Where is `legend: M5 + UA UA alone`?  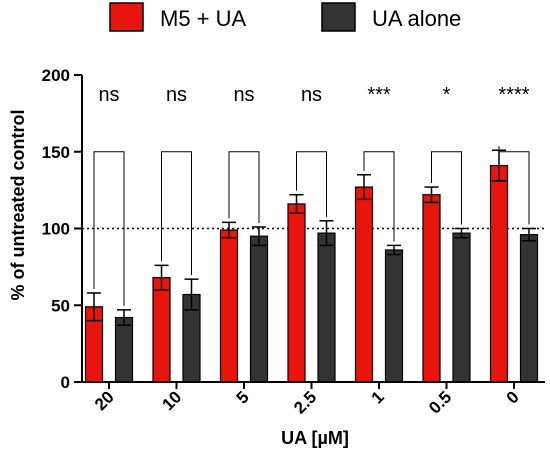 legend: M5 + UA UA alone is located at coordinates (285, 17).